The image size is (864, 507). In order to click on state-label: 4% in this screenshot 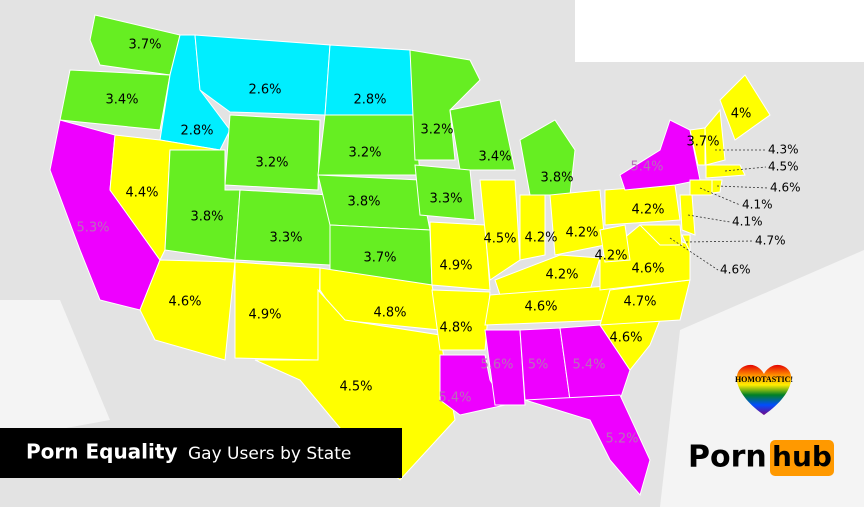, I will do `click(741, 114)`.